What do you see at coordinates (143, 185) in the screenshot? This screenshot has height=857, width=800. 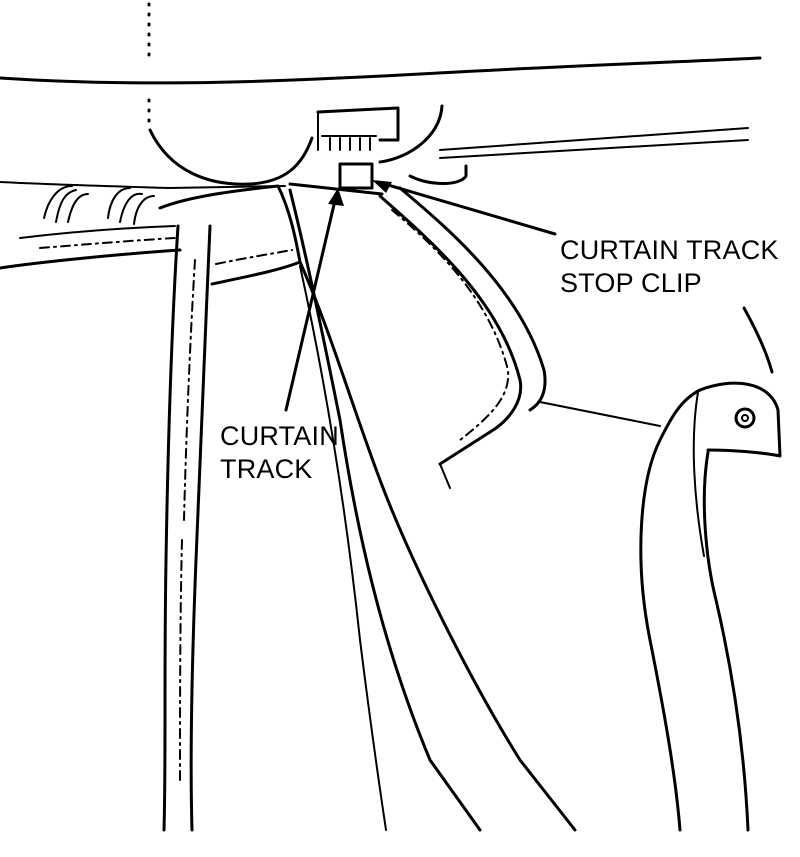 I see `roof-rail-top` at bounding box center [143, 185].